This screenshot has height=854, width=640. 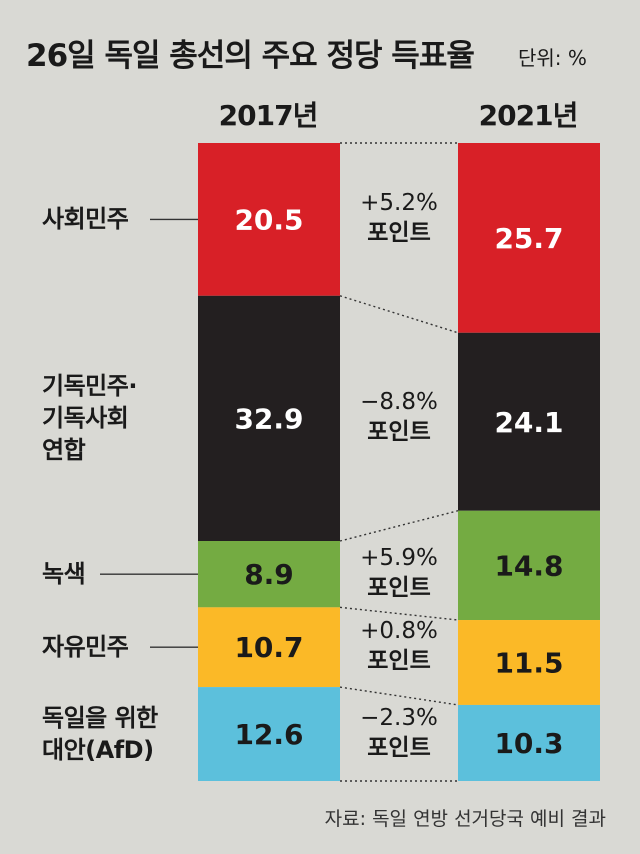 I want to click on data-label: 14.8, so click(x=528, y=565).